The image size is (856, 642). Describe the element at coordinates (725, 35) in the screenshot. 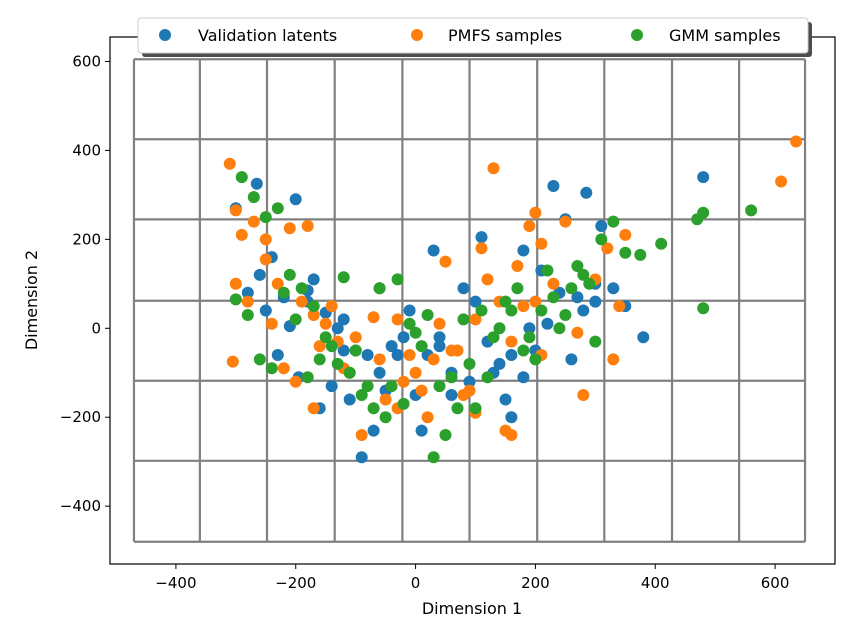

I see `legend-label-gmm-samples: GMM samples` at that location.